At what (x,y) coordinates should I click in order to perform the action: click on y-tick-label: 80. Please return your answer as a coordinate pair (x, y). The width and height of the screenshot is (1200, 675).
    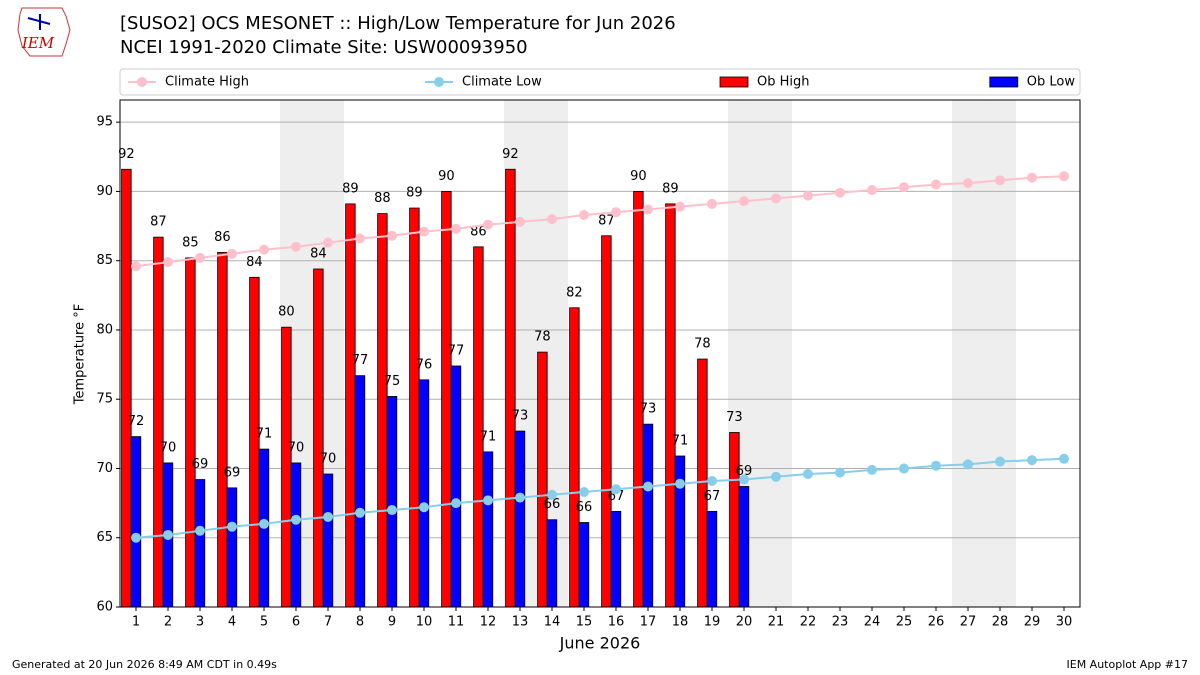
    Looking at the image, I should click on (104, 329).